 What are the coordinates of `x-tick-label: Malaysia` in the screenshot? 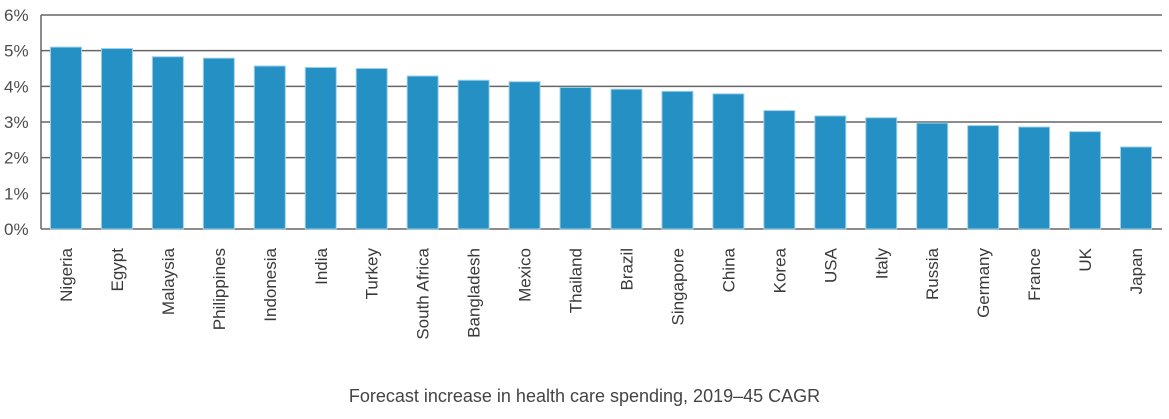 It's located at (168, 281).